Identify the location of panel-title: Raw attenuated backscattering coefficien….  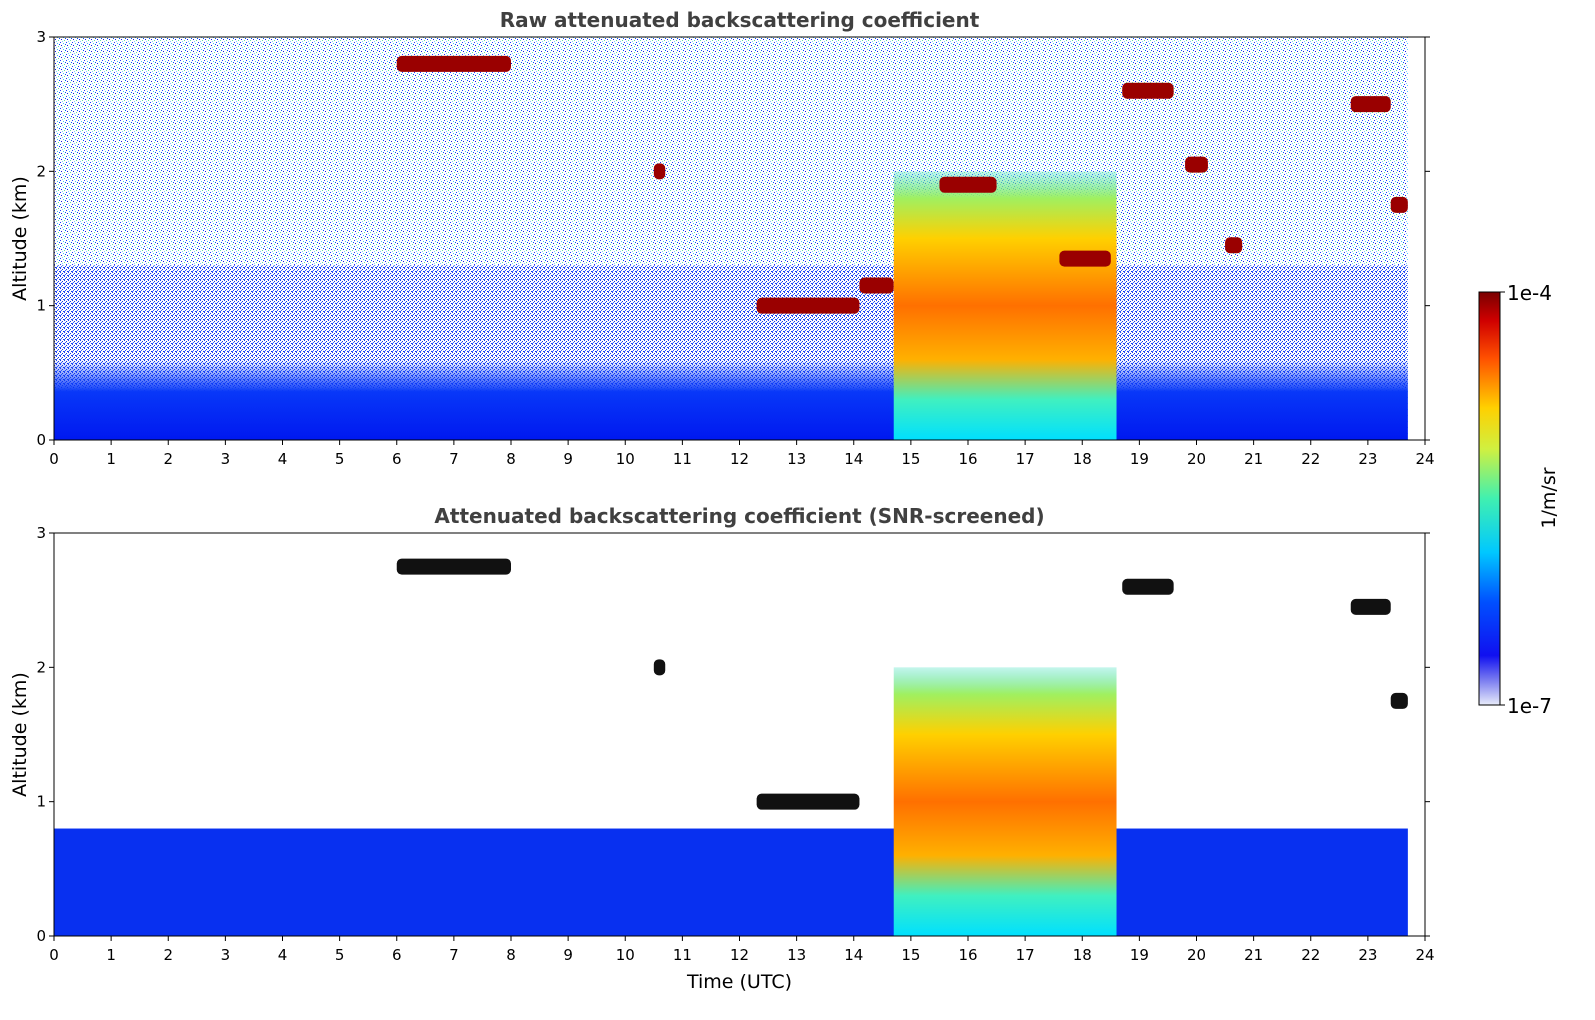
(740, 20).